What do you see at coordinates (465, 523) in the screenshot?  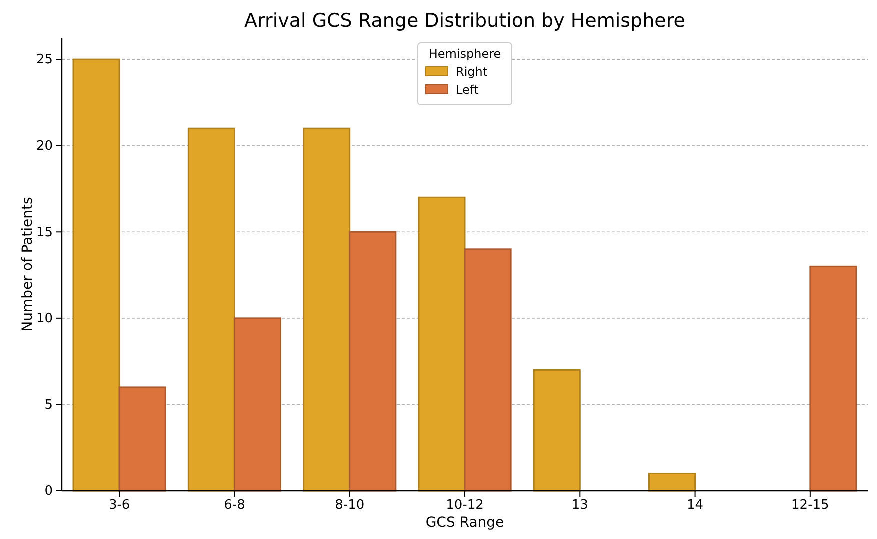 I see `x-axis-title: GCS Range` at bounding box center [465, 523].